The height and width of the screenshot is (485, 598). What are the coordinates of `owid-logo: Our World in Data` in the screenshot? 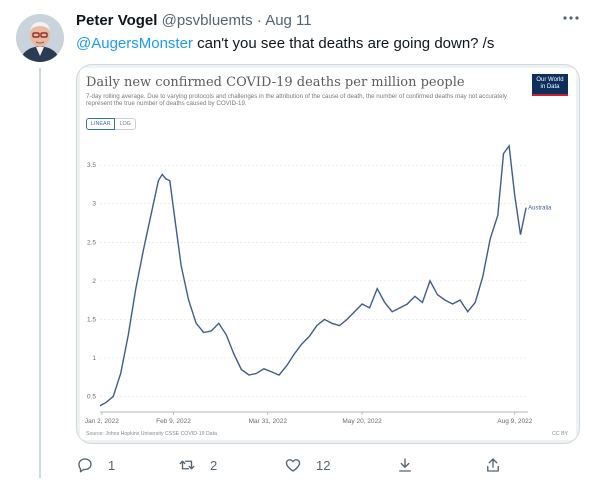 It's located at (550, 85).